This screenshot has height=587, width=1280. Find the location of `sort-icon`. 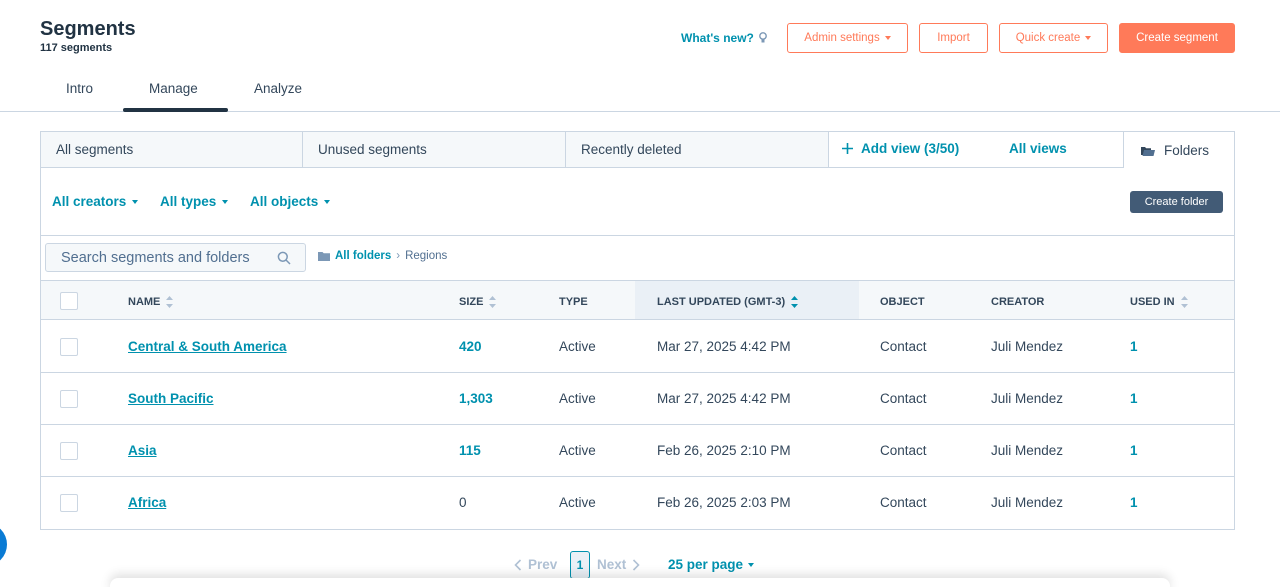

sort-icon is located at coordinates (170, 302).